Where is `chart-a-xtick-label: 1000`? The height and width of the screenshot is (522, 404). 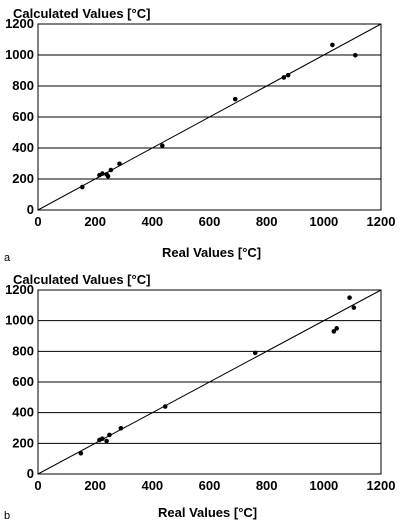
chart-a-xtick-label: 1000 is located at coordinates (323, 221).